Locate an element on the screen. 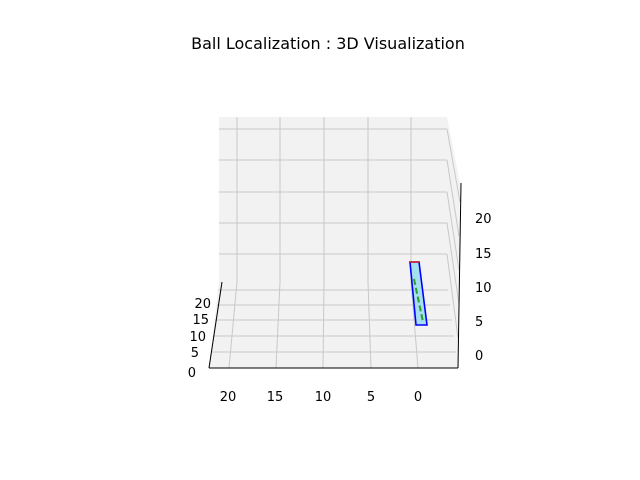 Image resolution: width=640 pixels, height=480 pixels. z-tick-labels: 20 15 10 5 0 is located at coordinates (483, 288).